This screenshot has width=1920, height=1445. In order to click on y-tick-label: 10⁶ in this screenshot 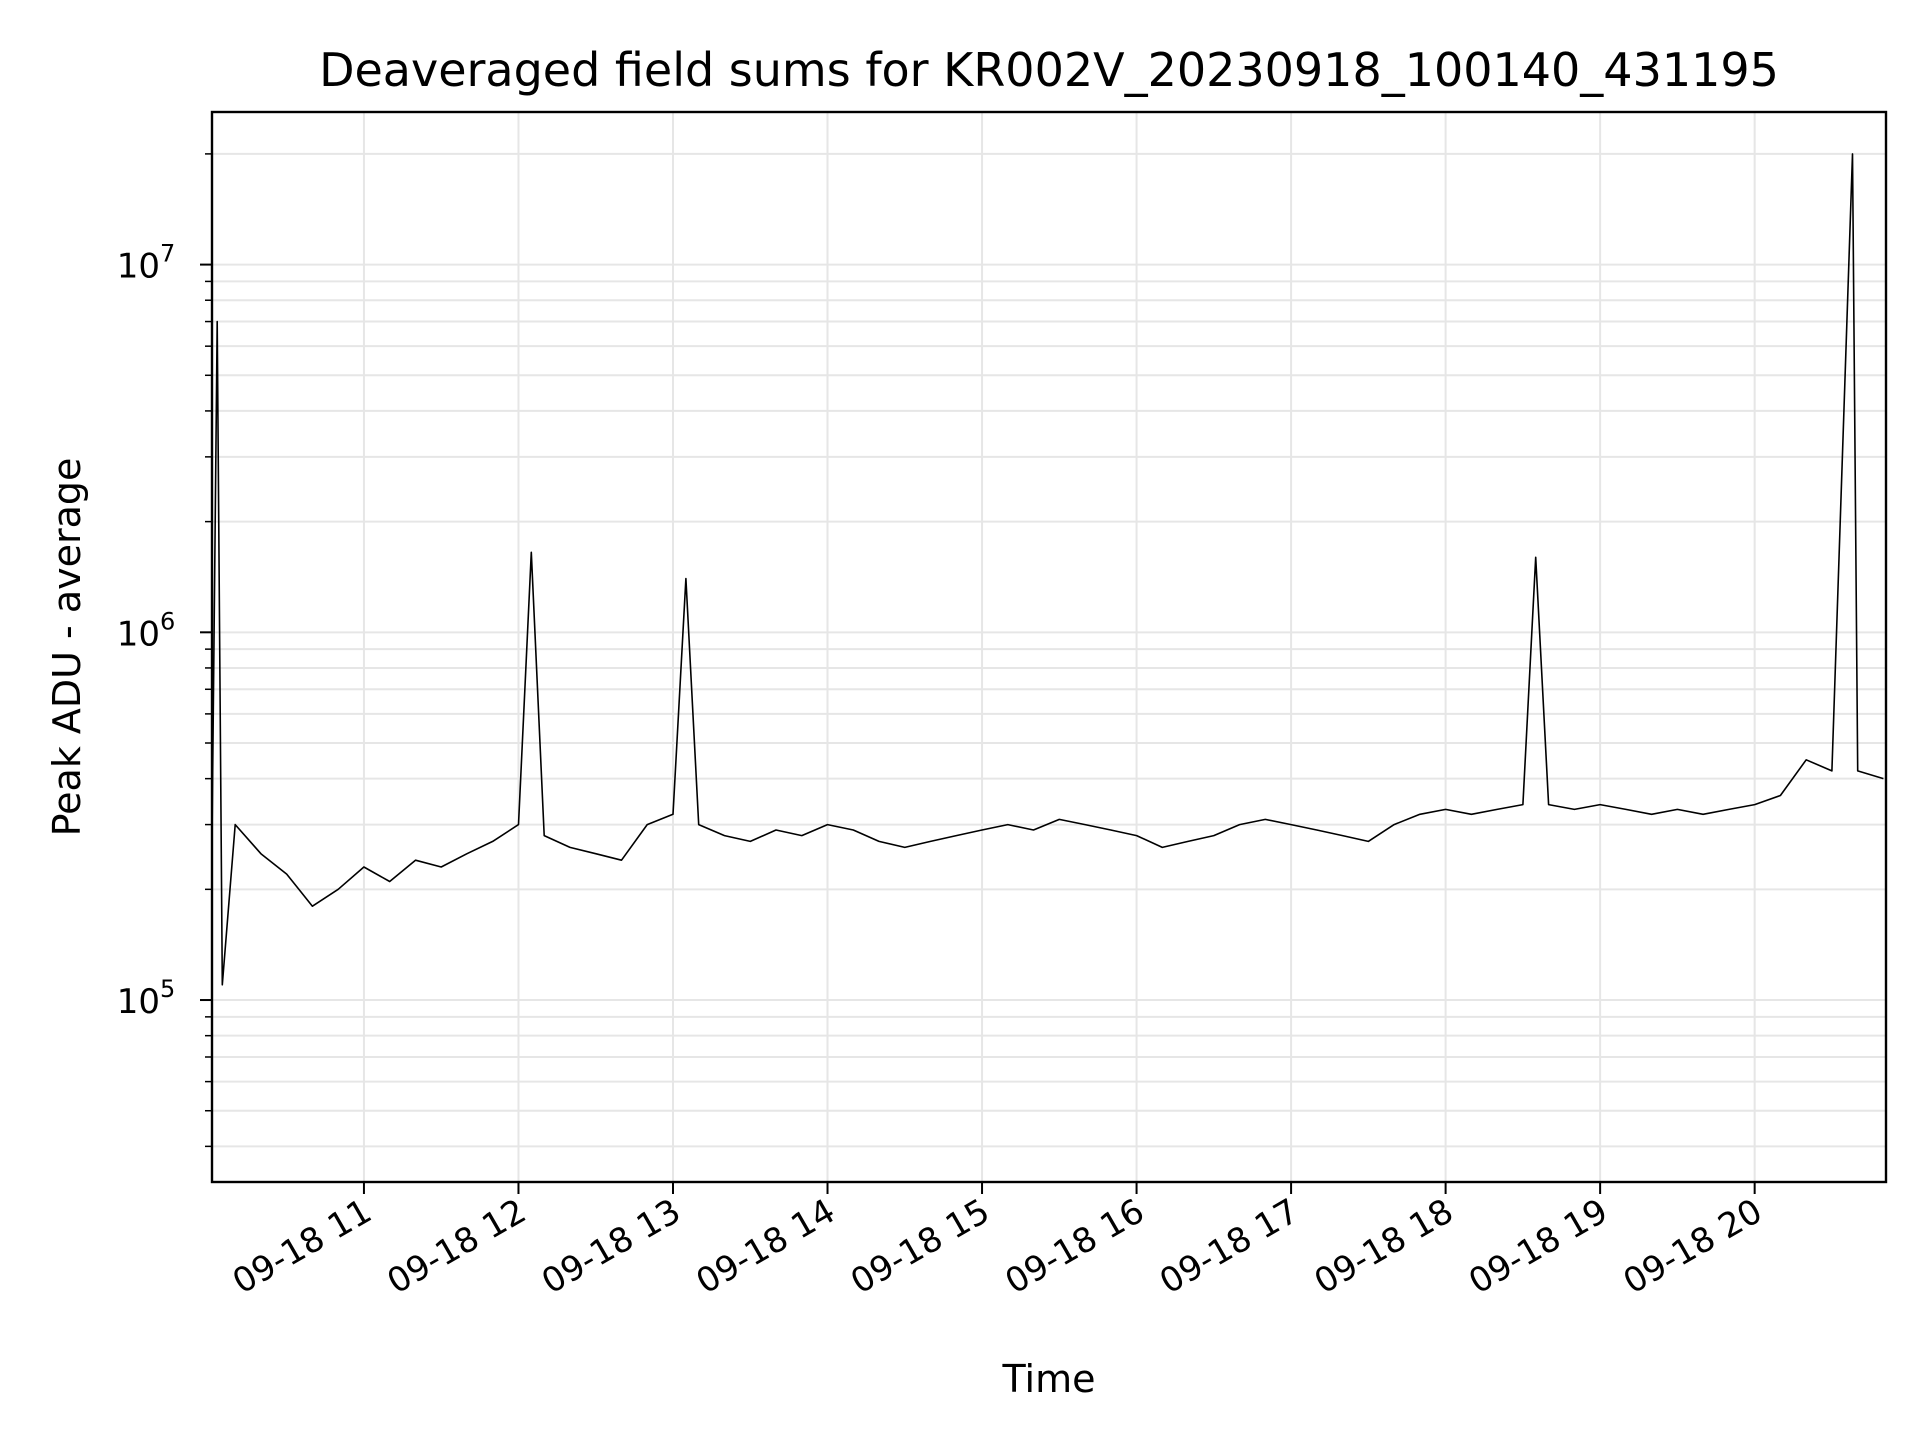, I will do `click(146, 630)`.